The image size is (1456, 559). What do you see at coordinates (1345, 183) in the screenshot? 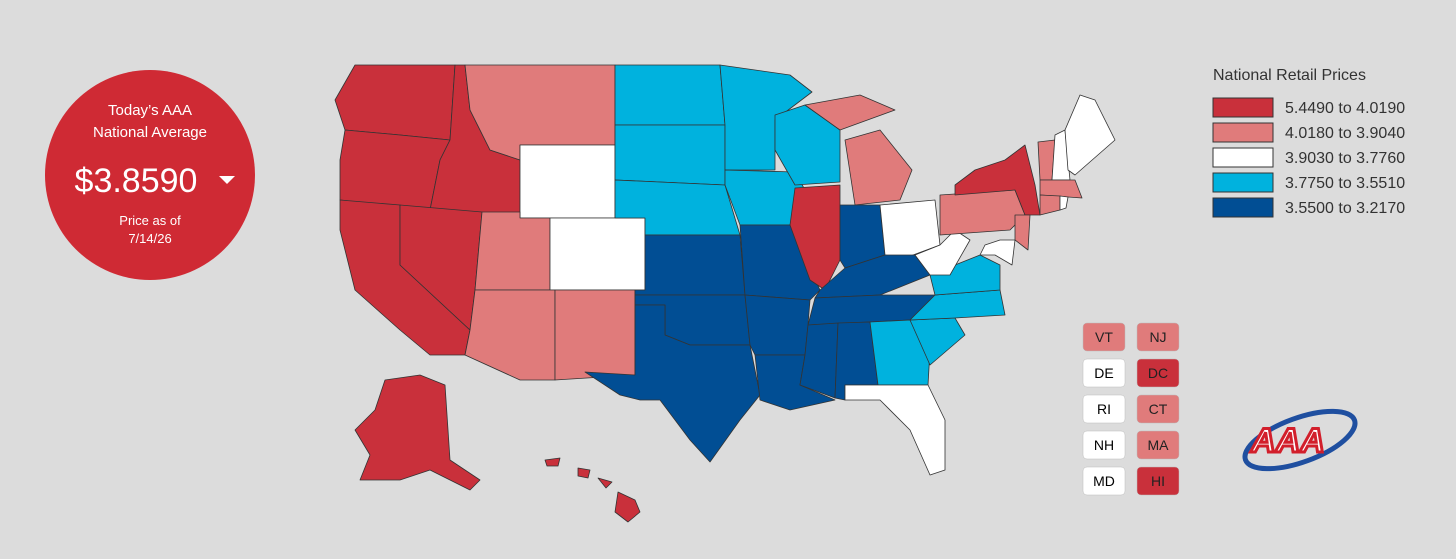
I see `legend-label: 3.7750 to 3.5510` at bounding box center [1345, 183].